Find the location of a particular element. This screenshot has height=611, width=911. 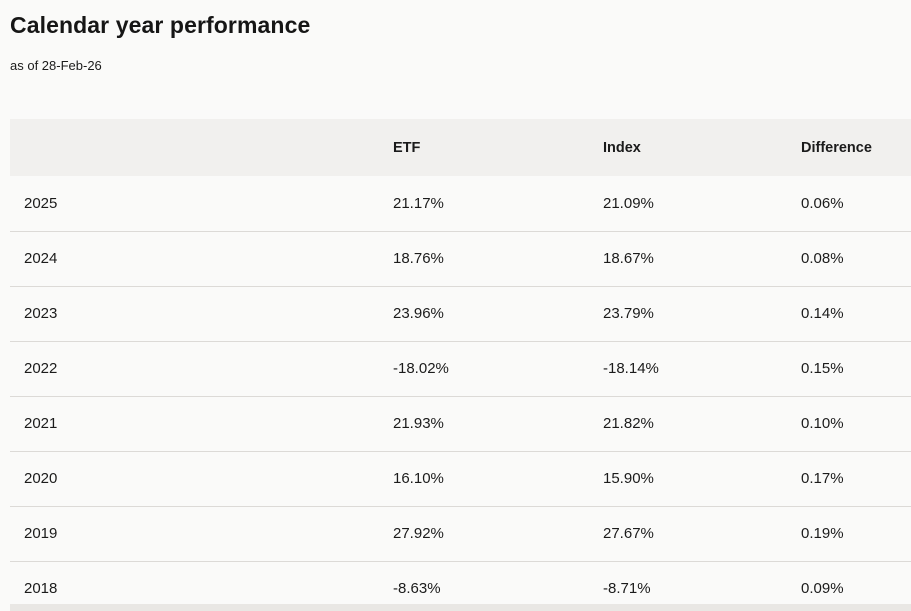

cell-index: -18.14% is located at coordinates (702, 368).